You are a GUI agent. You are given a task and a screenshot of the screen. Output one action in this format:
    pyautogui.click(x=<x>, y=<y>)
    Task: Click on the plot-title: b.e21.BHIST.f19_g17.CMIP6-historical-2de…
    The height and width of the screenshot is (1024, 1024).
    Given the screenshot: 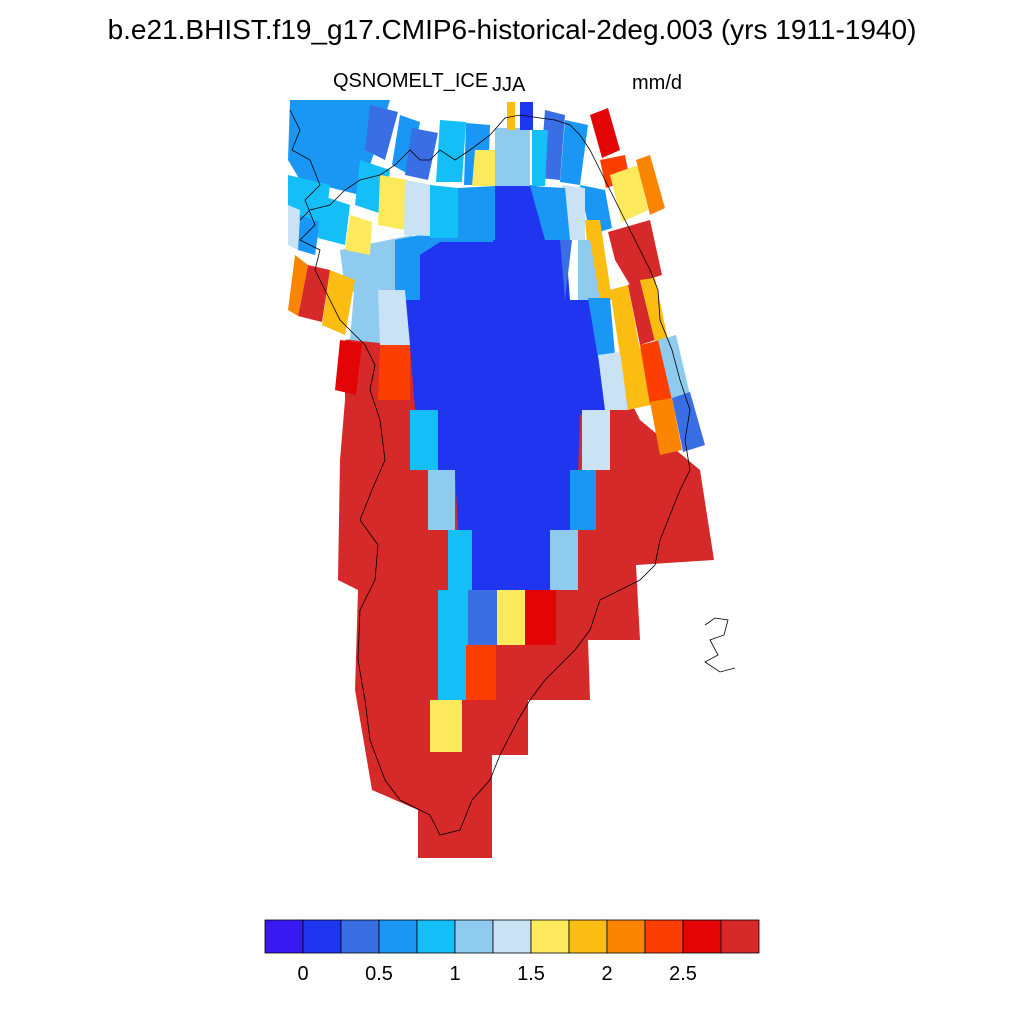 What is the action you would take?
    pyautogui.click(x=512, y=29)
    